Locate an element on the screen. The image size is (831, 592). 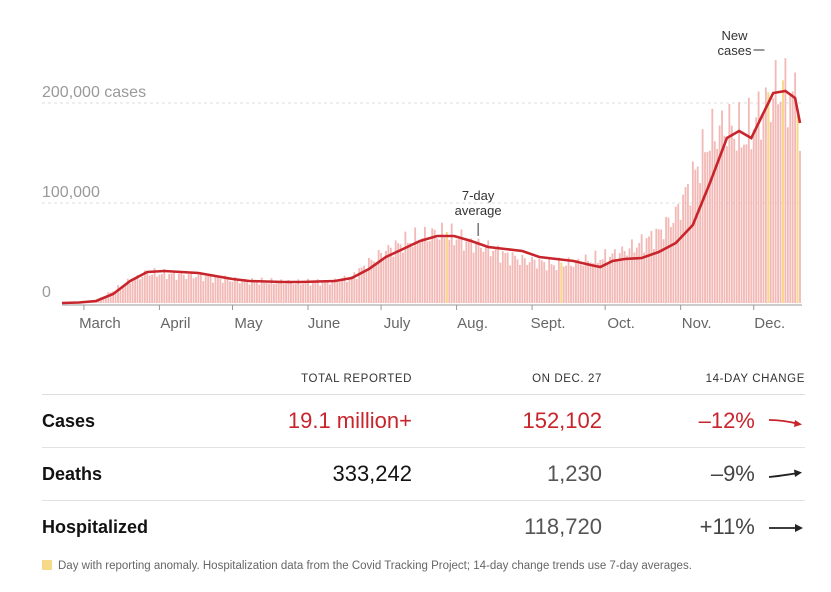
x-tick-label: June is located at coordinates (324, 323).